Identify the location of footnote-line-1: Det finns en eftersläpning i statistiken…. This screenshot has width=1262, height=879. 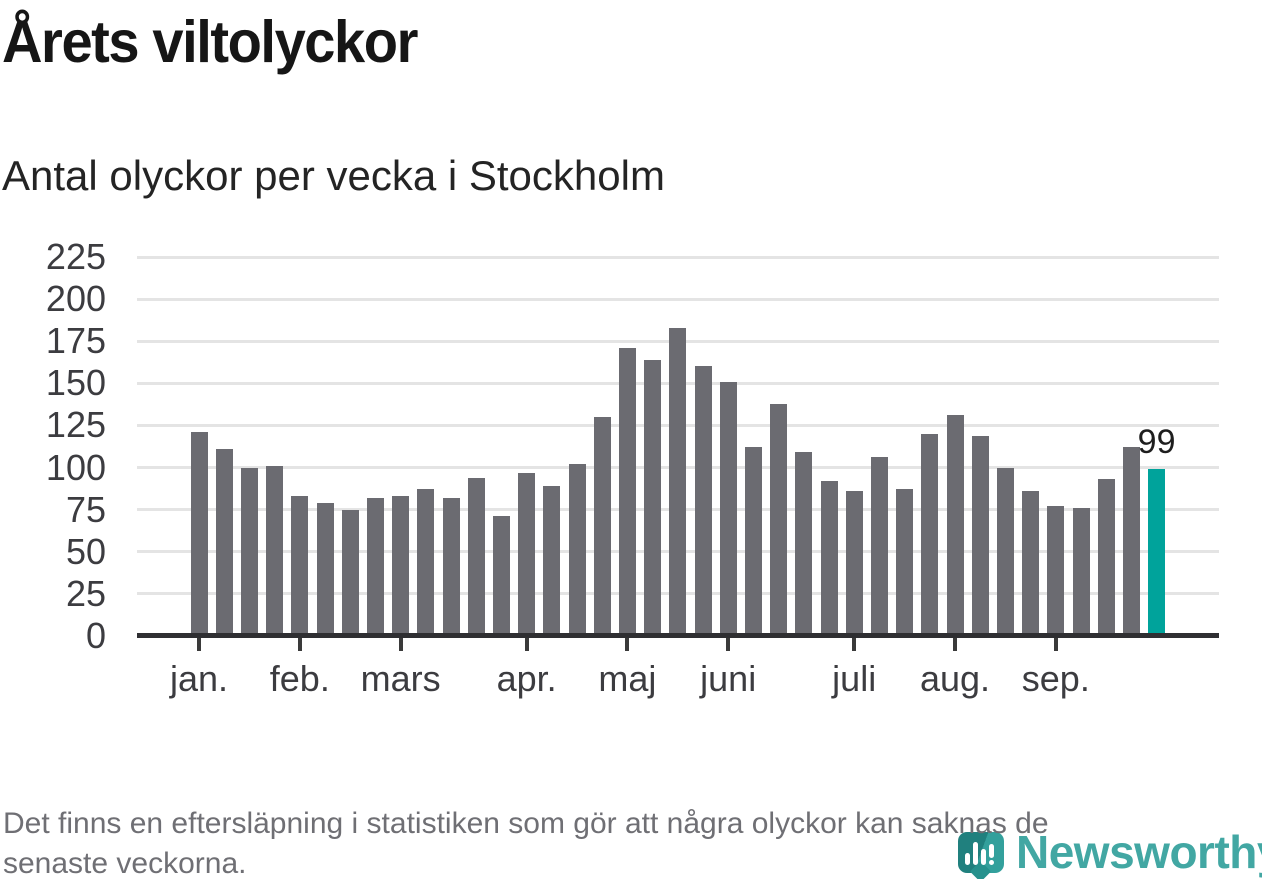
(526, 823).